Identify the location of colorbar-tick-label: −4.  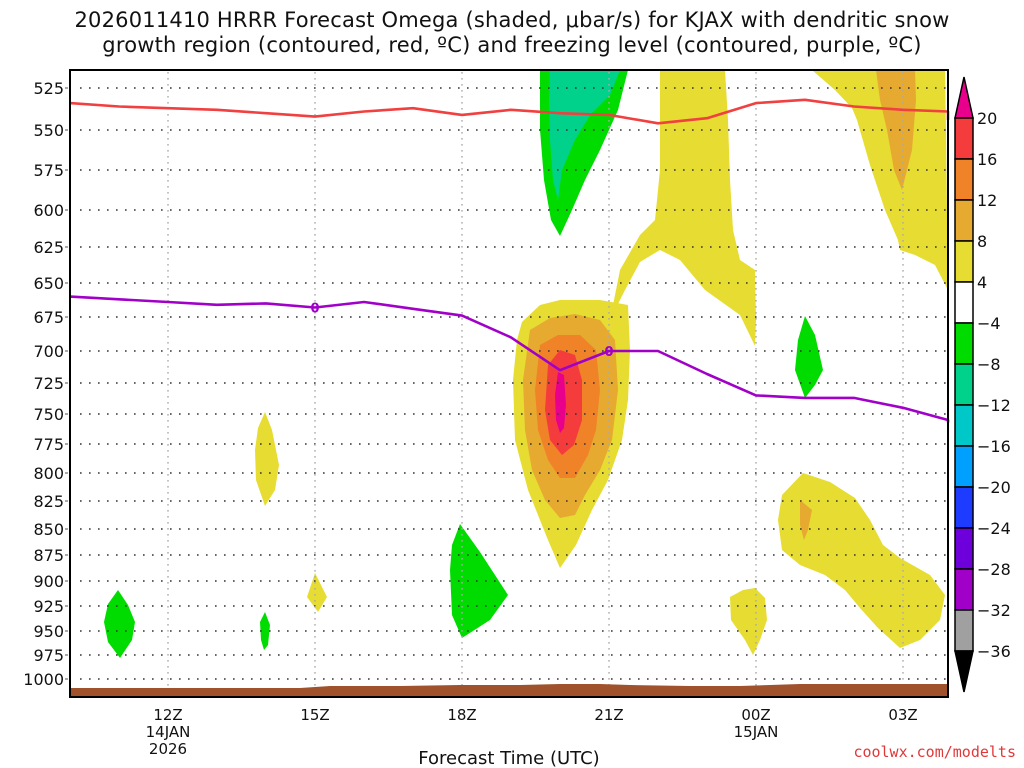
(989, 323).